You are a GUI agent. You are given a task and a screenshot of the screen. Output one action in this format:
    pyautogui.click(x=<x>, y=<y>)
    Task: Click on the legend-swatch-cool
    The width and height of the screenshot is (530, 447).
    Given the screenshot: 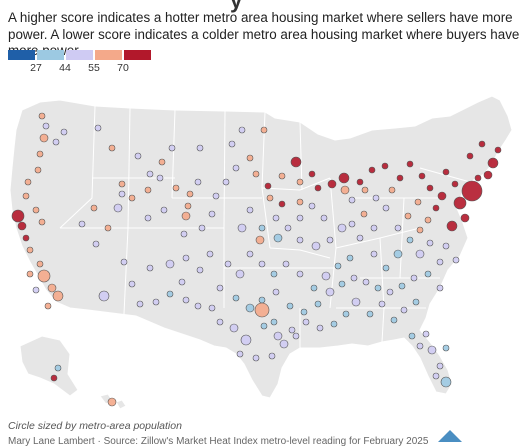 What is the action you would take?
    pyautogui.click(x=50, y=55)
    